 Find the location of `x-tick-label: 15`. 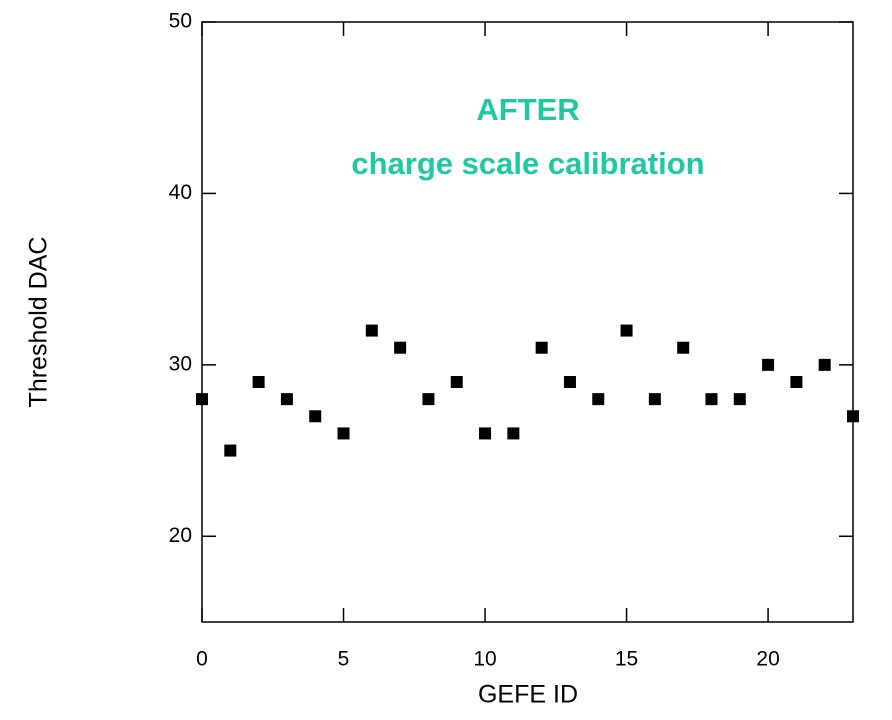

x-tick-label: 15 is located at coordinates (626, 659).